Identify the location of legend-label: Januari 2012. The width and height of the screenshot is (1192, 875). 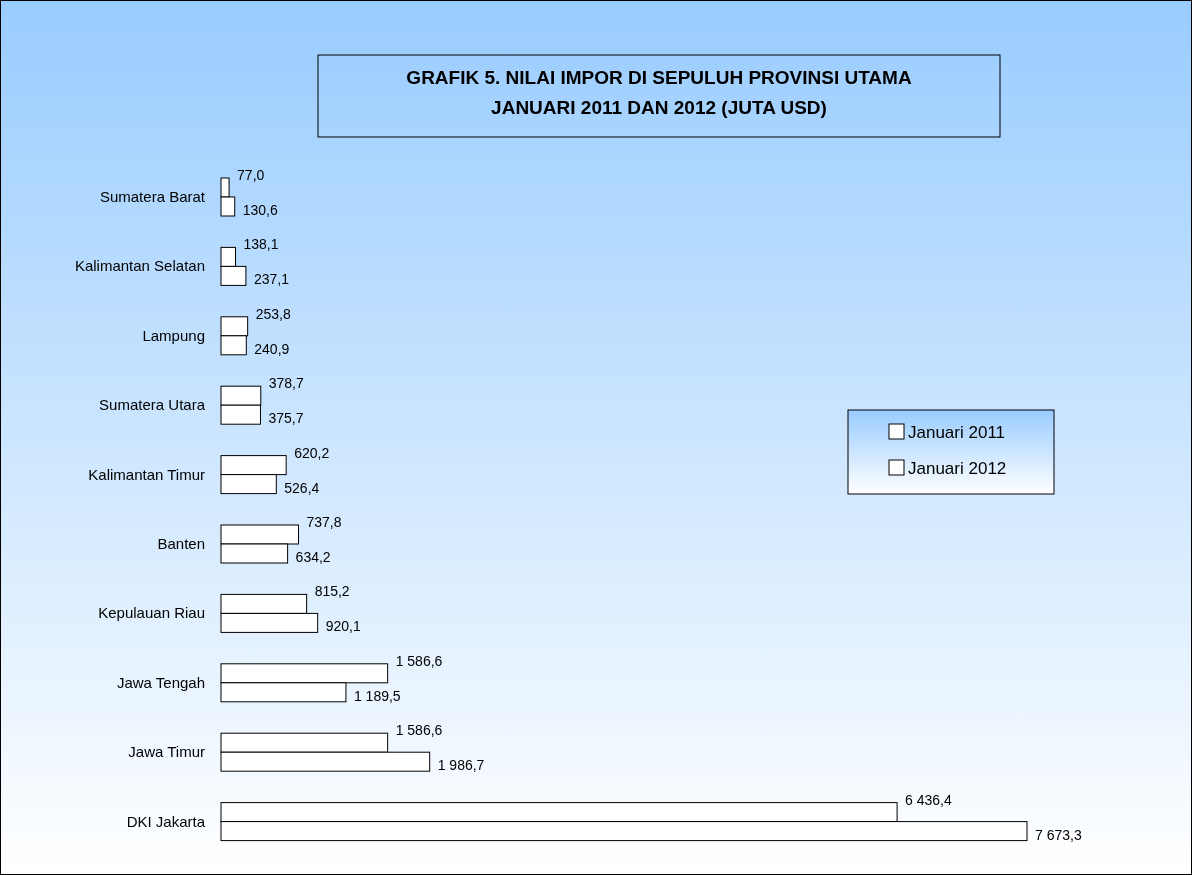
(957, 468).